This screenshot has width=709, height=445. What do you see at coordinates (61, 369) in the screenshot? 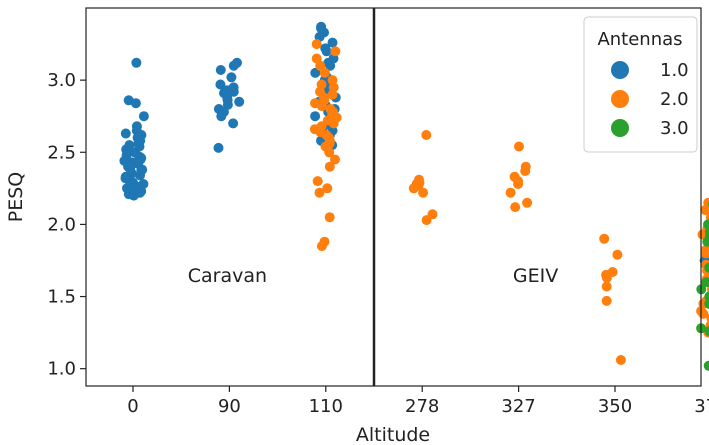
I see `y-tick-label-1.0: 1.0` at bounding box center [61, 369].